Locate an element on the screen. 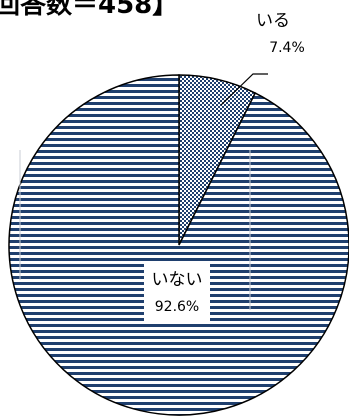 Image resolution: width=349 pixels, height=418 pixels. leader-line is located at coordinates (244, 89).